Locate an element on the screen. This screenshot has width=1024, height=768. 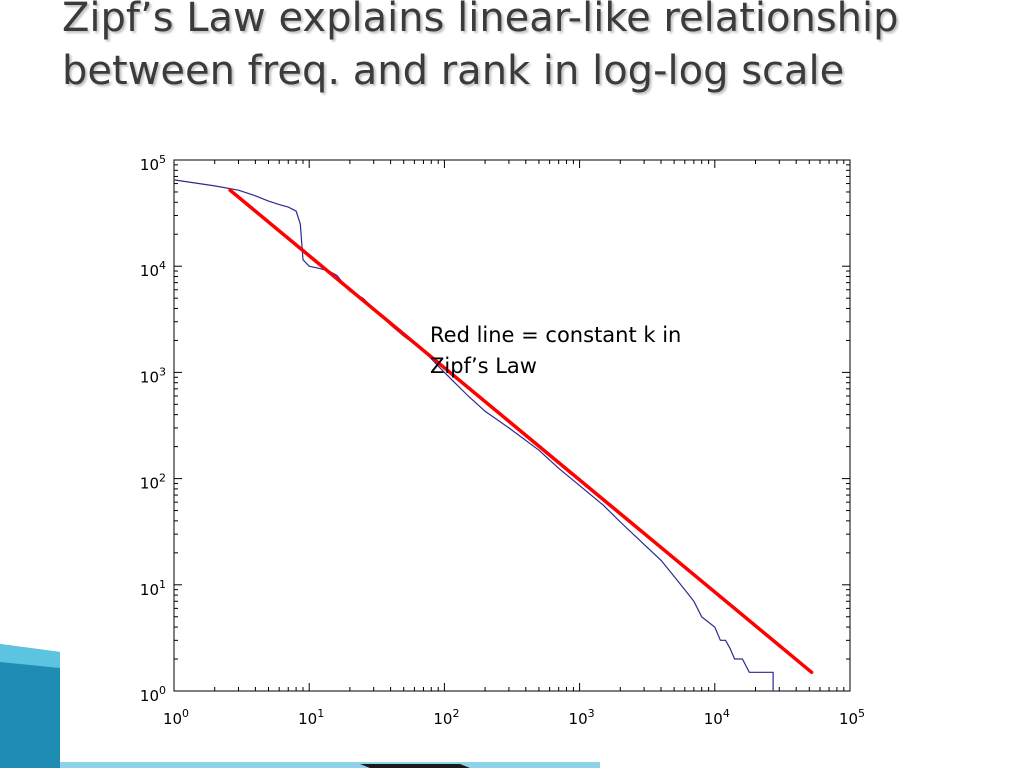
x-tick-label: 10⁵ is located at coordinates (852, 717).